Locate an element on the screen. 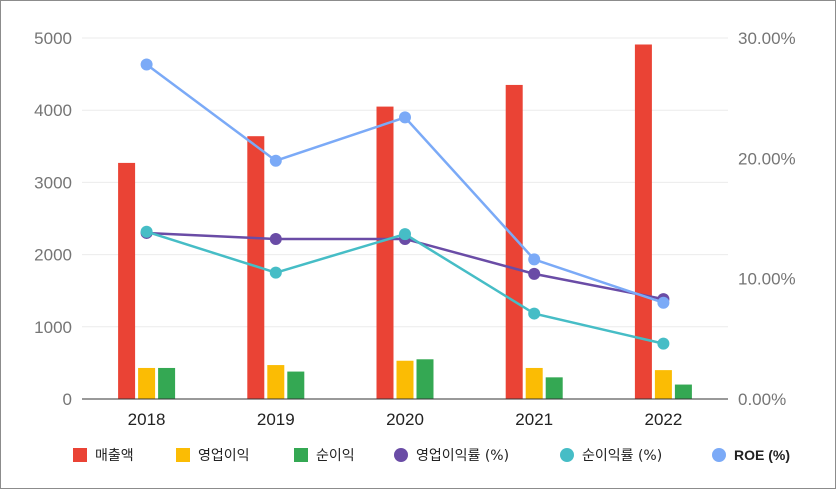  legend: 매출액 영업이익 순이익 영업이익률 (%) 순이익률 (%) ROE (%) is located at coordinates (431, 455).